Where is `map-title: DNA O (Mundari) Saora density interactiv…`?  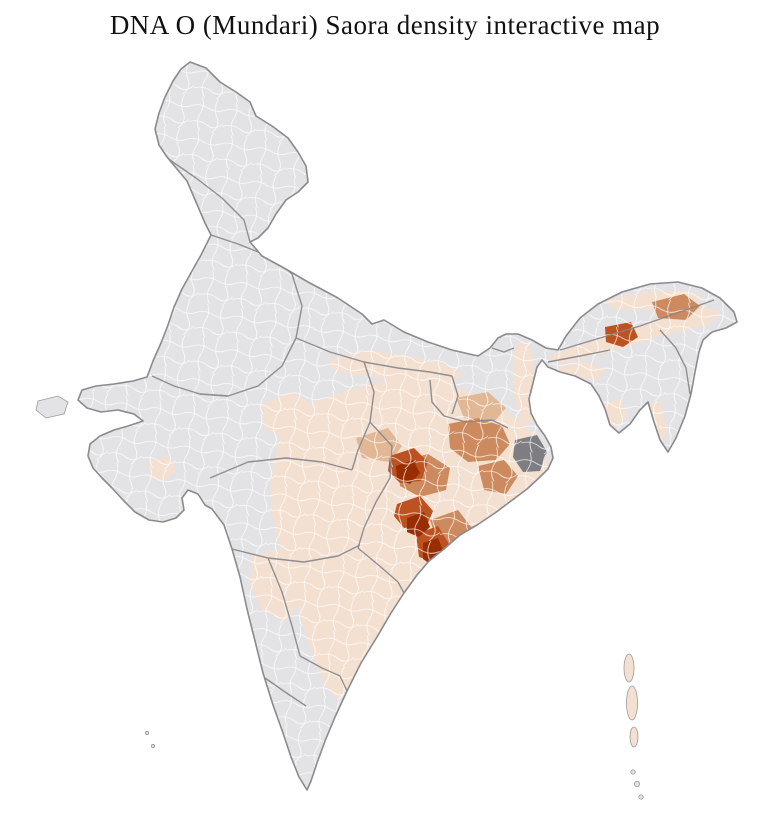
map-title: DNA O (Mundari) Saora density interactiv… is located at coordinates (385, 25).